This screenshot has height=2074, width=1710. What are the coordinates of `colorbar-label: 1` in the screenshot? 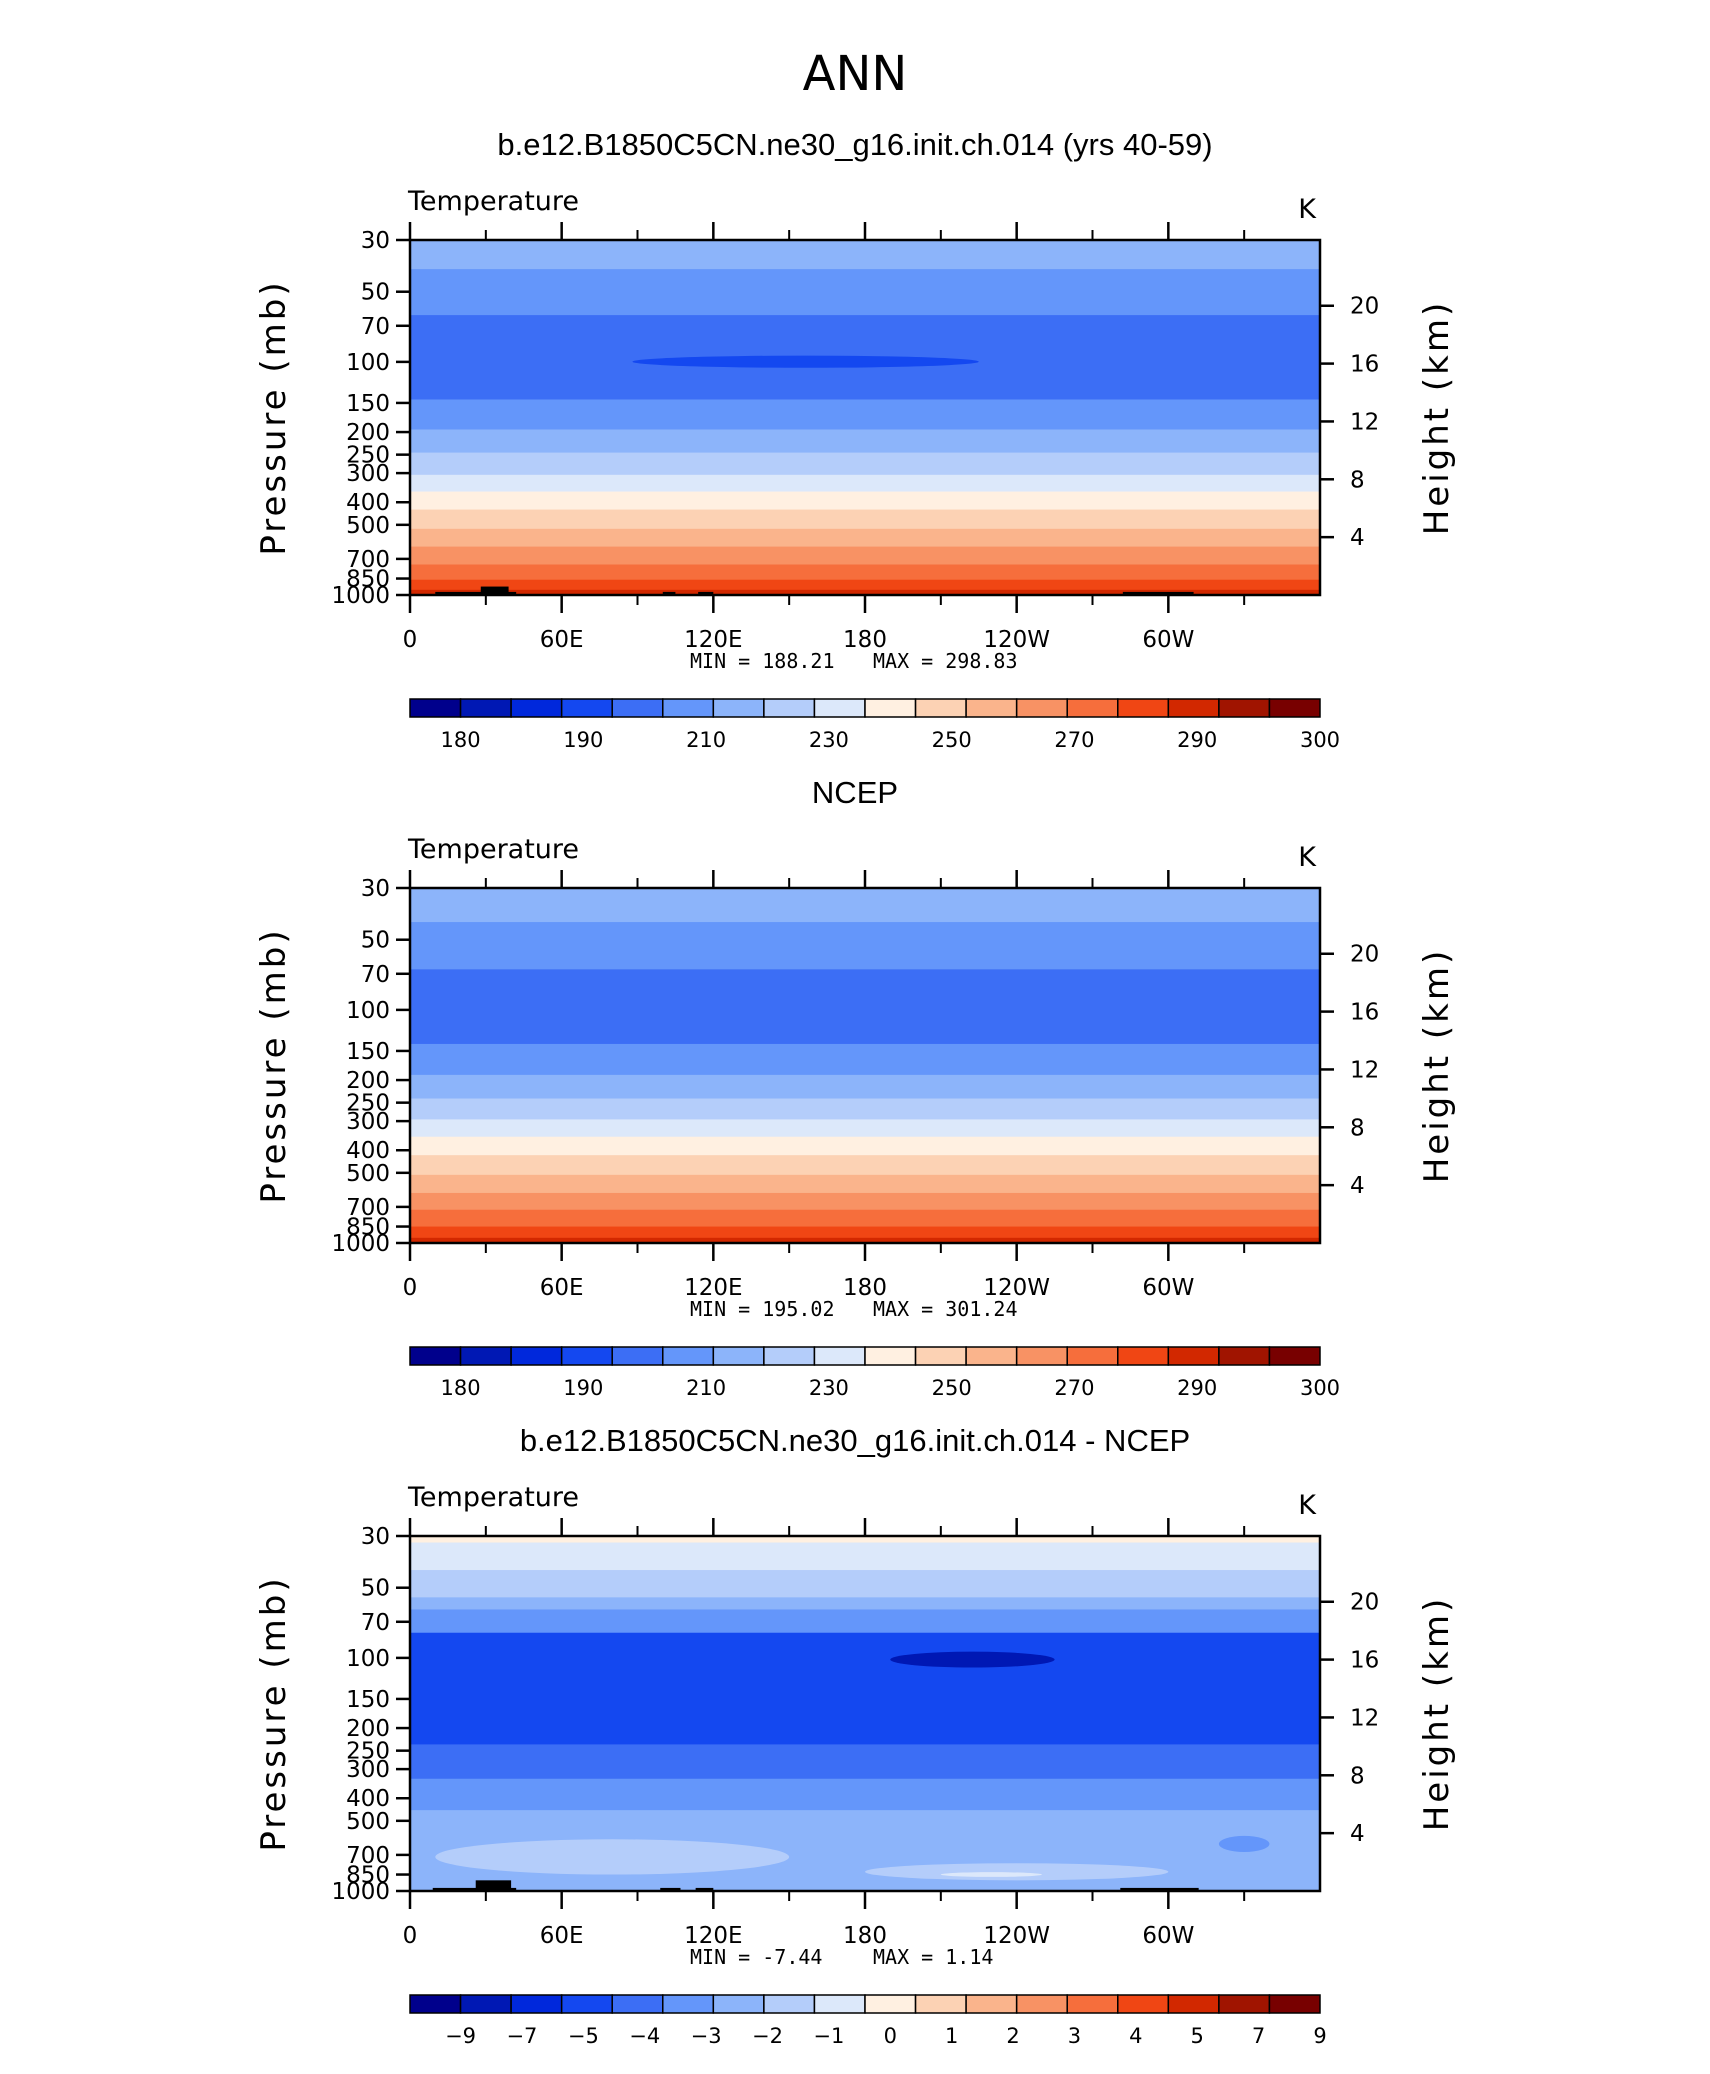 It's located at (951, 2036).